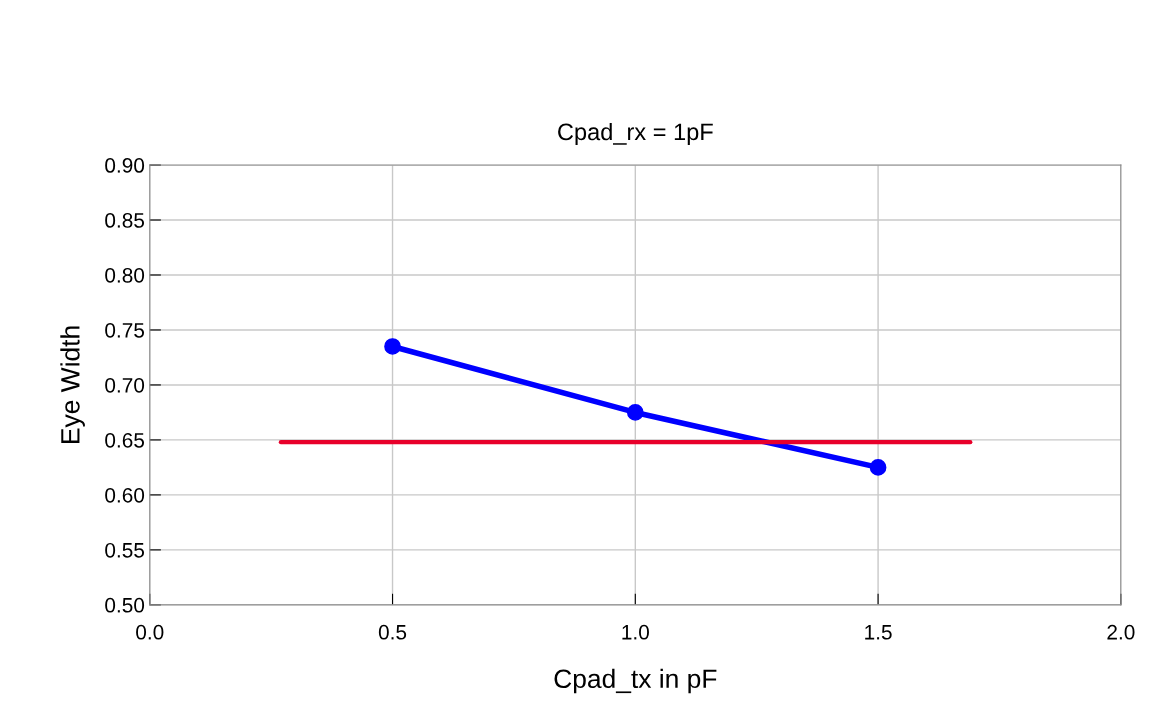  Describe the element at coordinates (125, 440) in the screenshot. I see `y-tick-label: 0.65` at that location.